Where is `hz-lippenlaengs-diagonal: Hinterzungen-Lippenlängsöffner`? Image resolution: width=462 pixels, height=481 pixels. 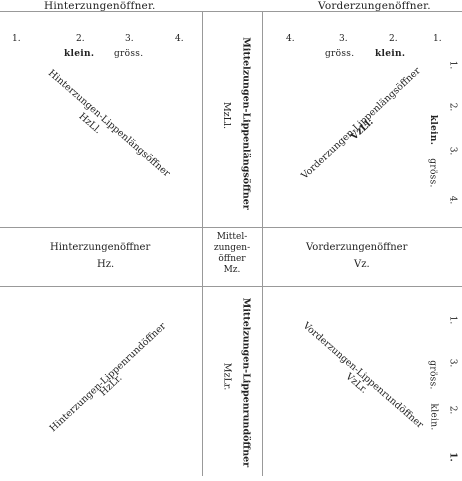
hz-lippenlaengs-diagonal: Hinterzungen-Lippenlängsöffner is located at coordinates (109, 123).